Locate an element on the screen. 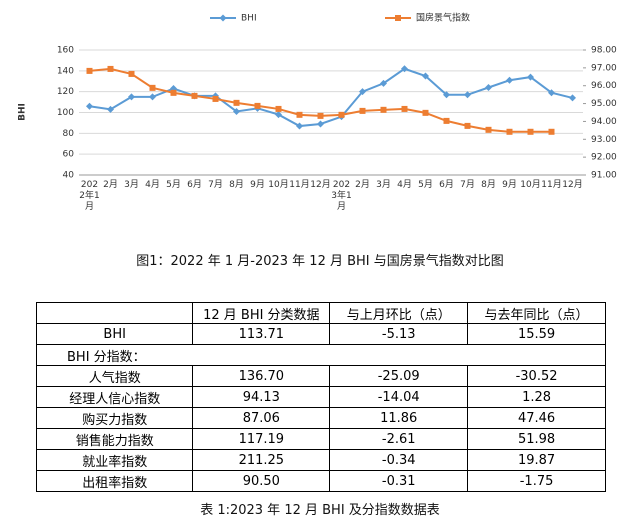 The height and width of the screenshot is (522, 640). table-cell: 人气指数 is located at coordinates (114, 376).